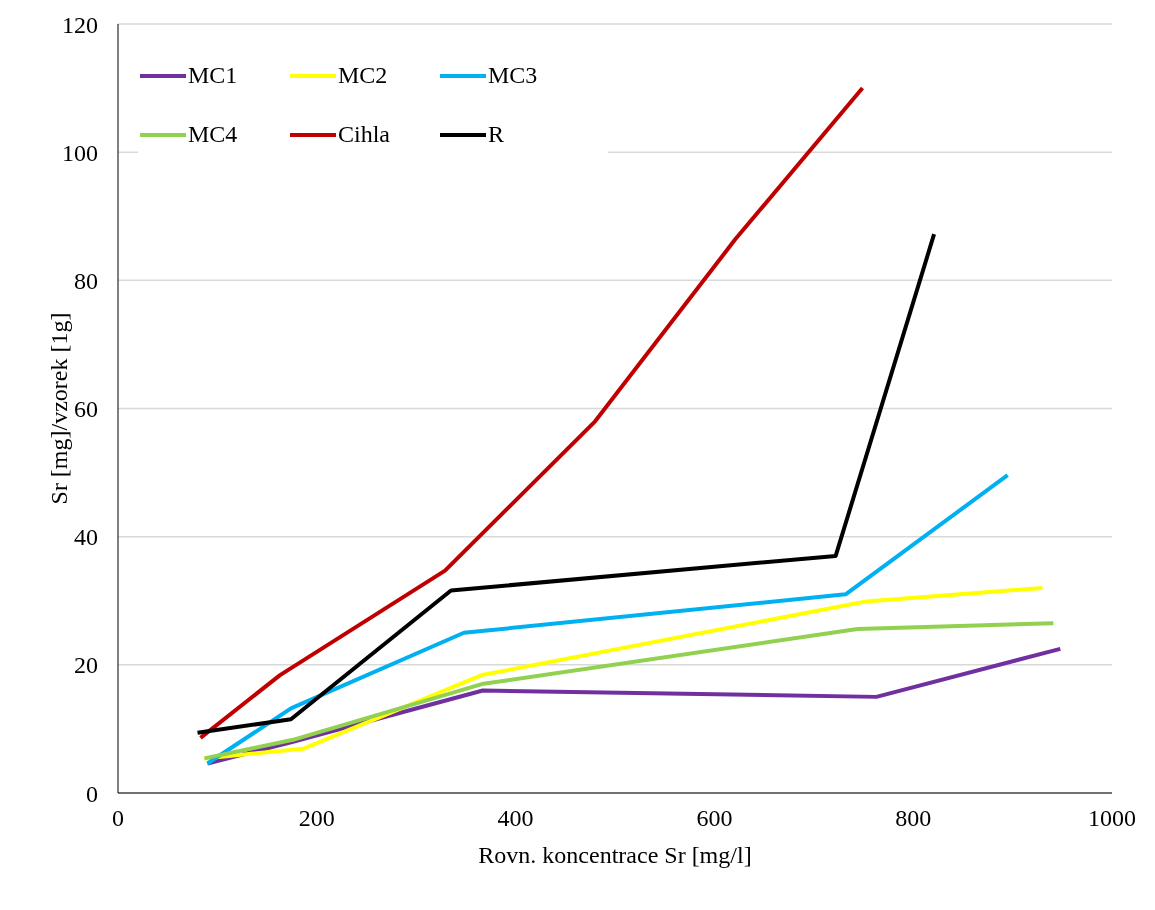  I want to click on y-tick-label: 120, so click(80, 24).